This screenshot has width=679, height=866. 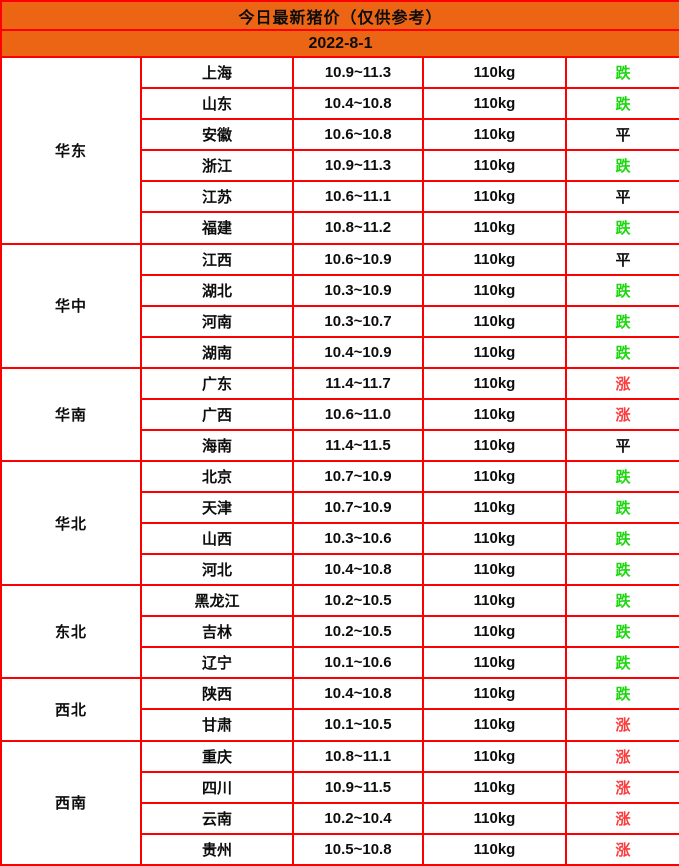 I want to click on table-row: 河南 10.3~10.7 110kg 跌, so click(x=340, y=321).